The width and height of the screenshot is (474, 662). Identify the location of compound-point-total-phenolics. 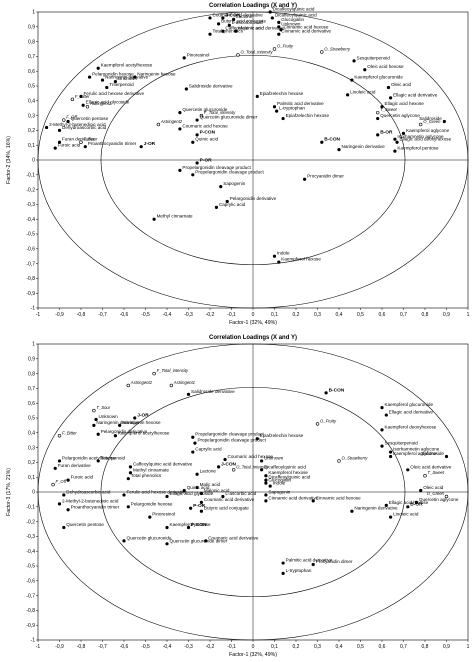
(210, 34).